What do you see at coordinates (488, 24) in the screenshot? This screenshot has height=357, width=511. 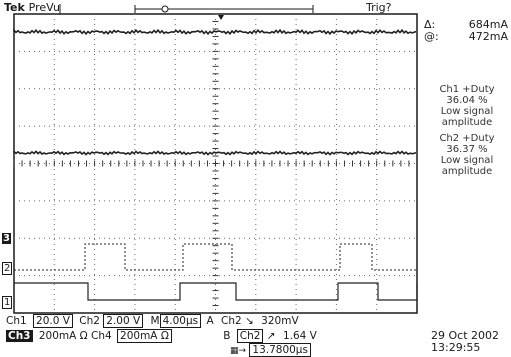 I see `delta-value: 684mA` at bounding box center [488, 24].